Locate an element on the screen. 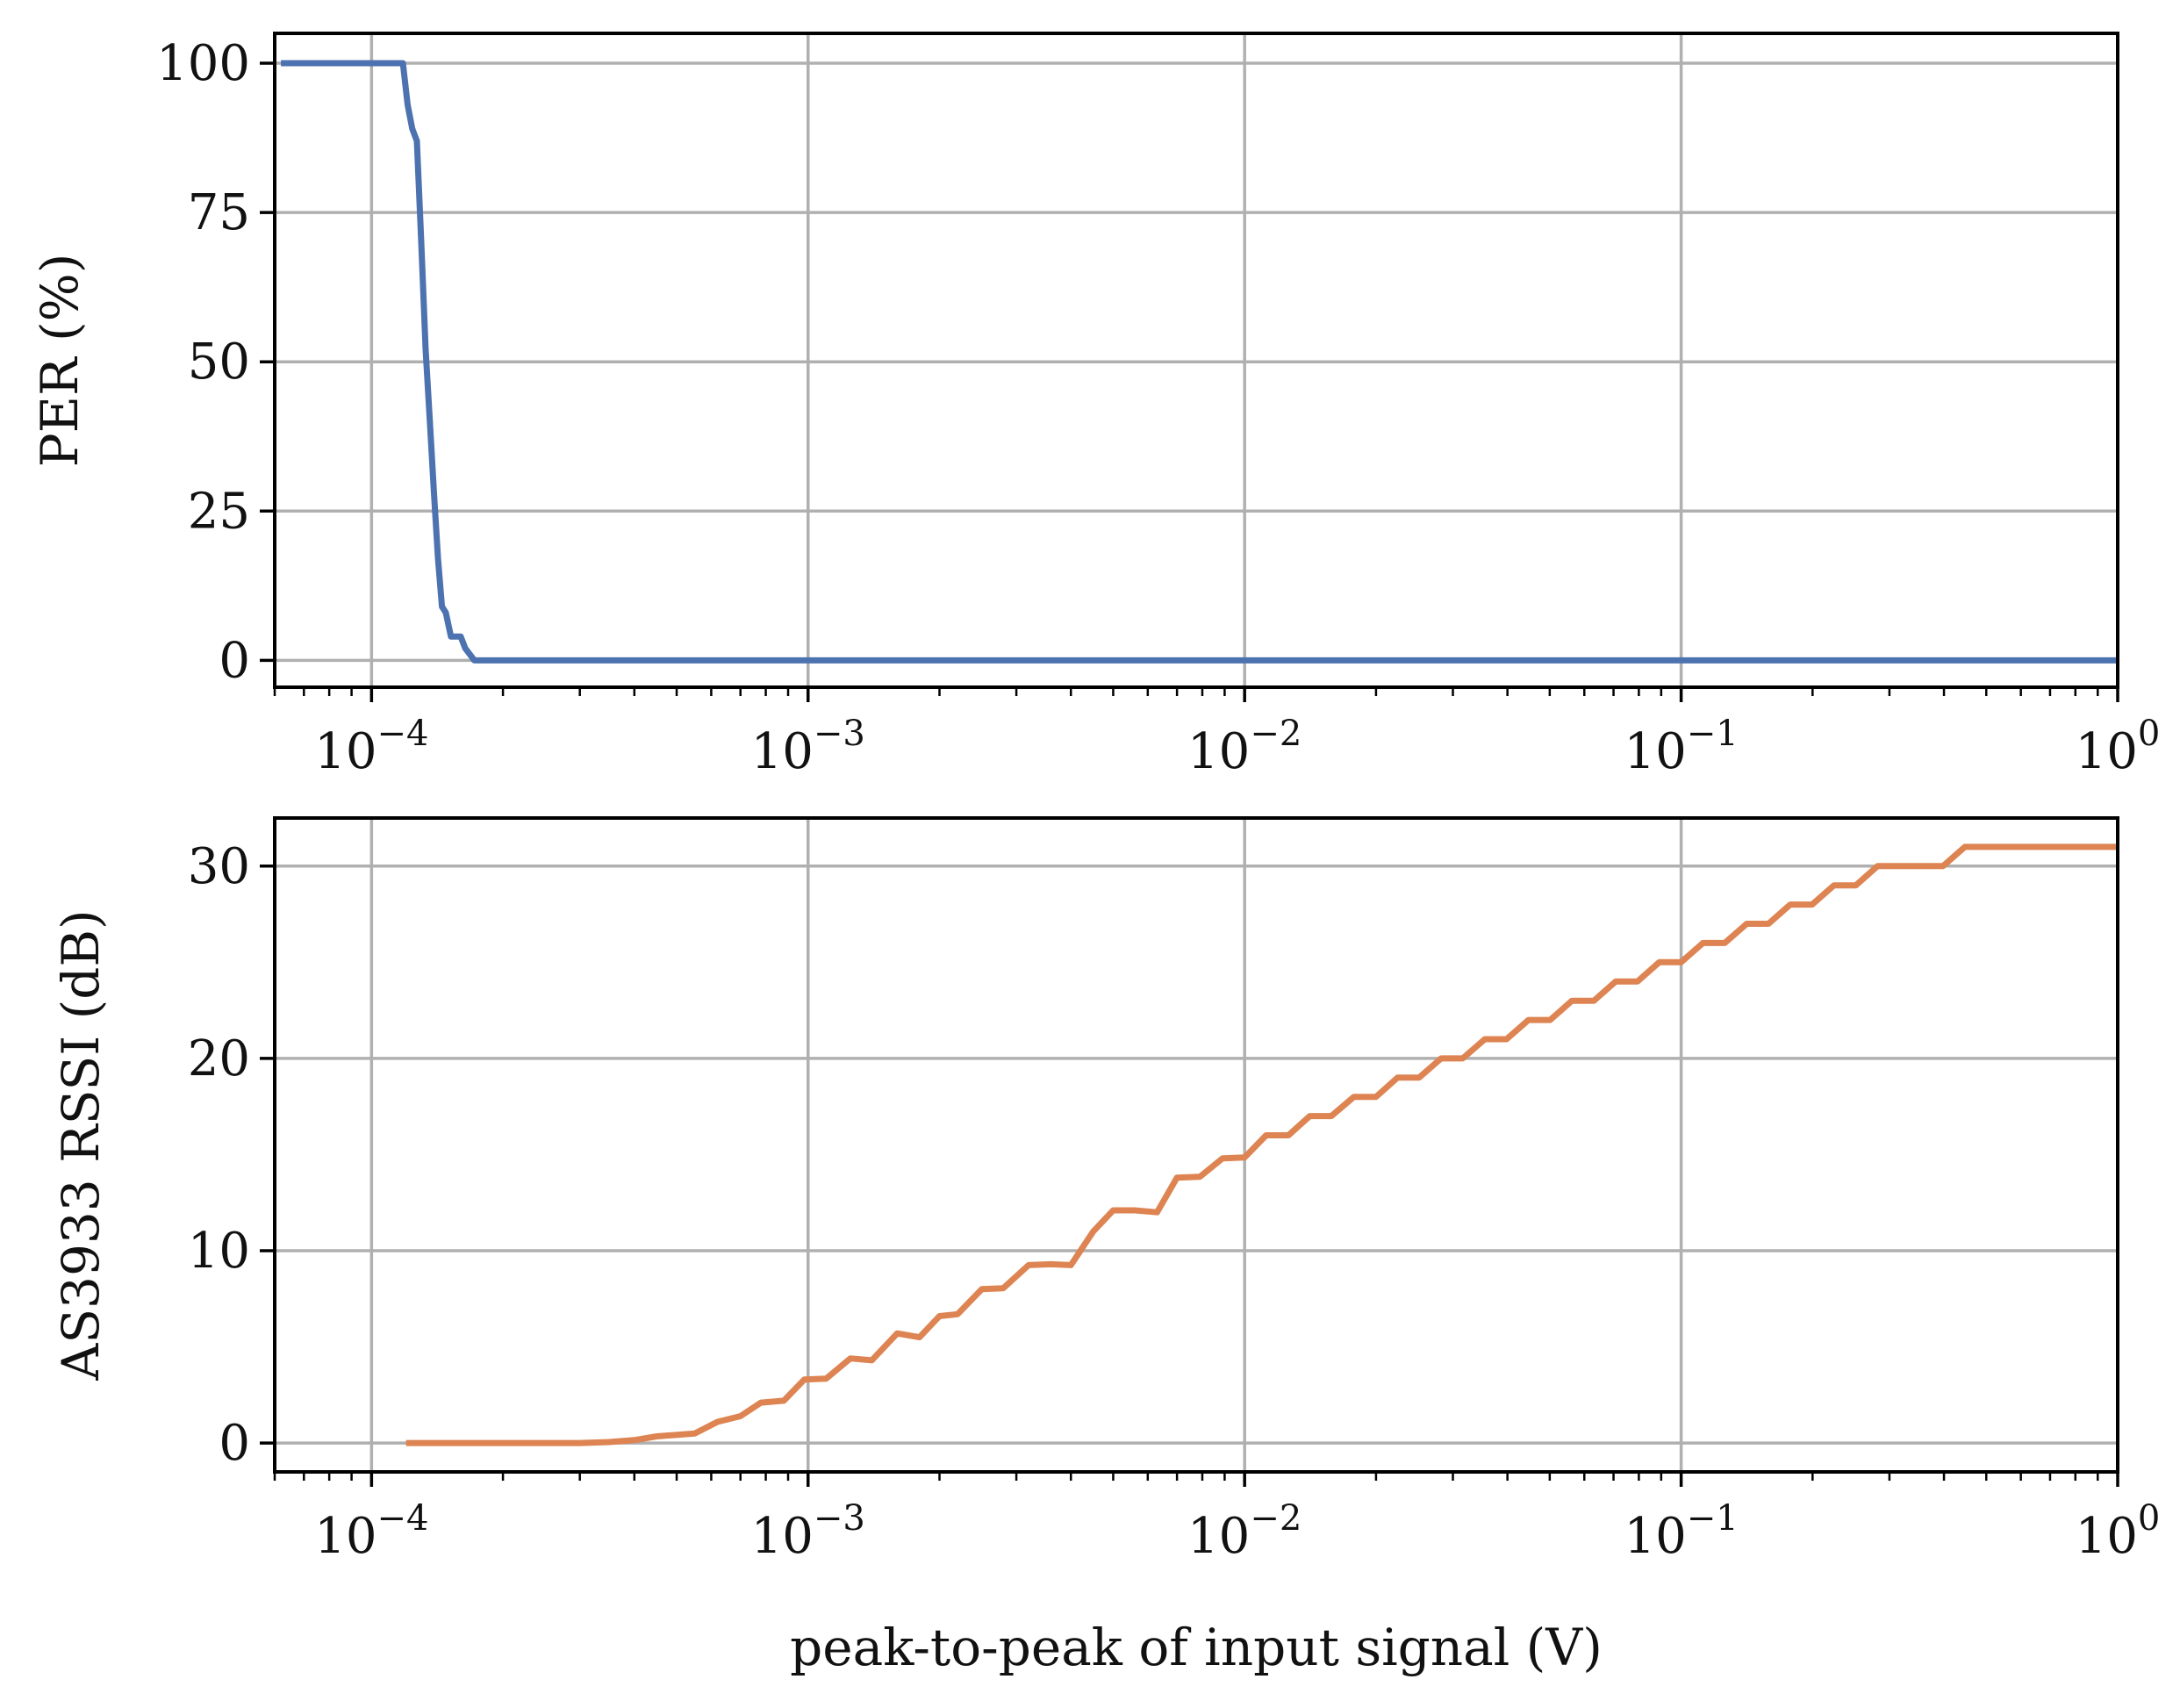  y-tick-label: 25 is located at coordinates (219, 512).